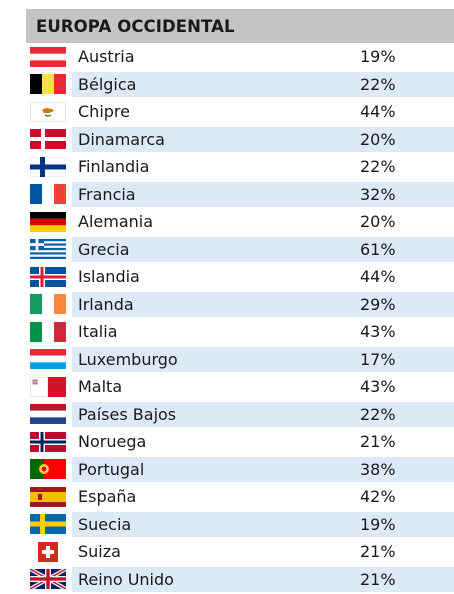 This screenshot has height=594, width=454. I want to click on ireland-flag-icon, so click(48, 304).